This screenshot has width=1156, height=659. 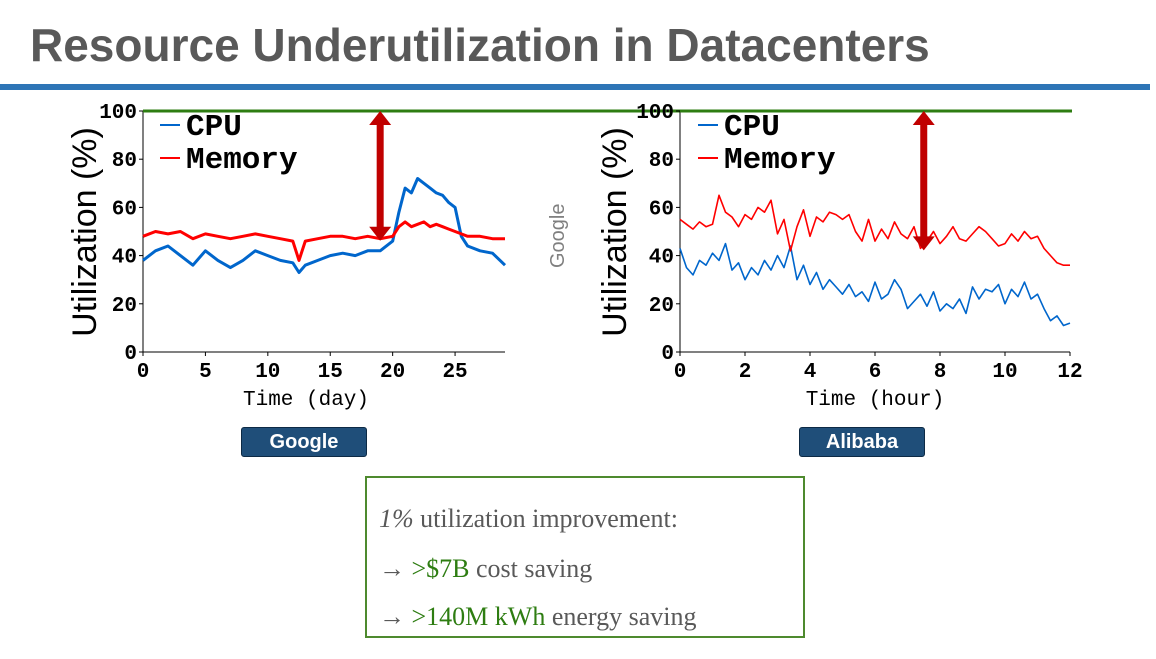 What do you see at coordinates (454, 372) in the screenshot?
I see `x-tick-label: 25` at bounding box center [454, 372].